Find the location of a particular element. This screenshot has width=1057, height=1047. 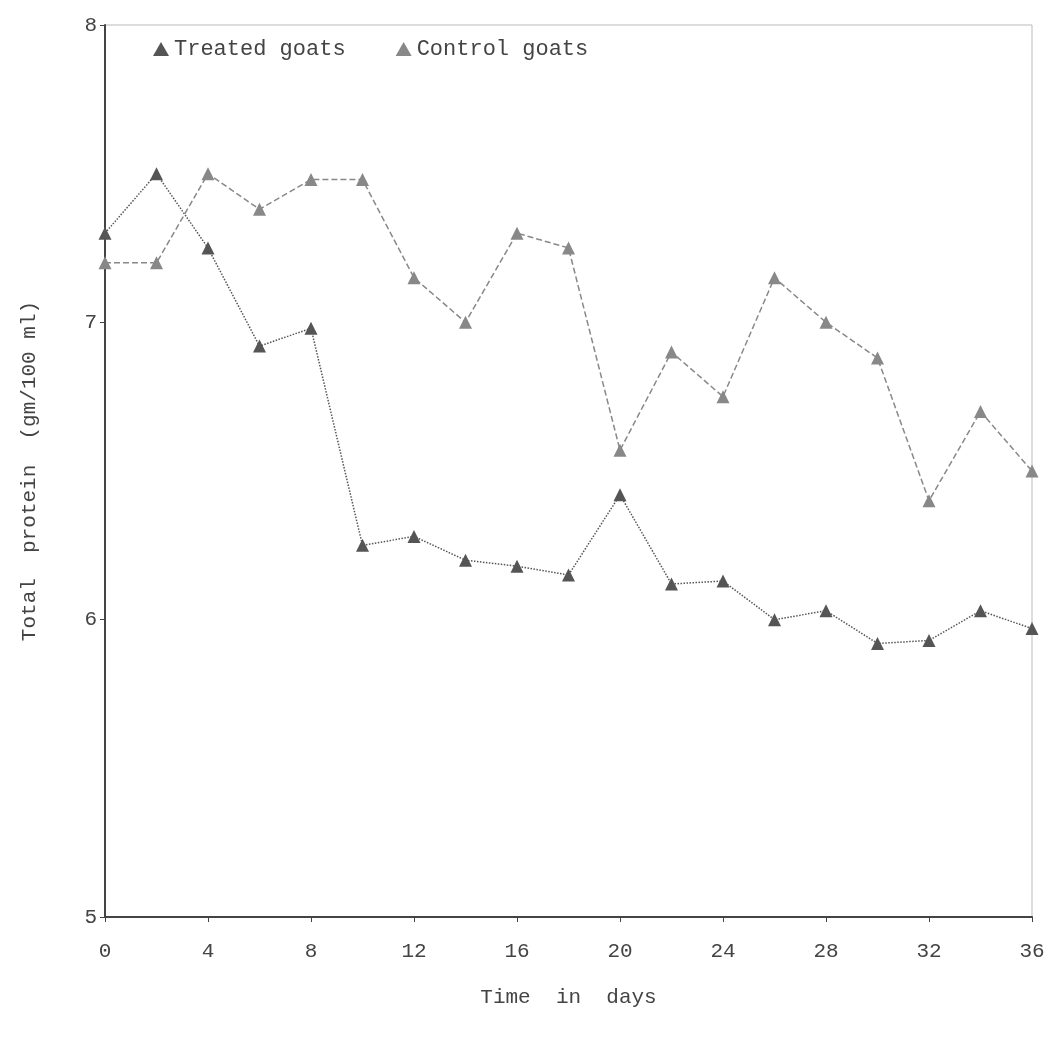

x-tick-label: 4 is located at coordinates (208, 951).